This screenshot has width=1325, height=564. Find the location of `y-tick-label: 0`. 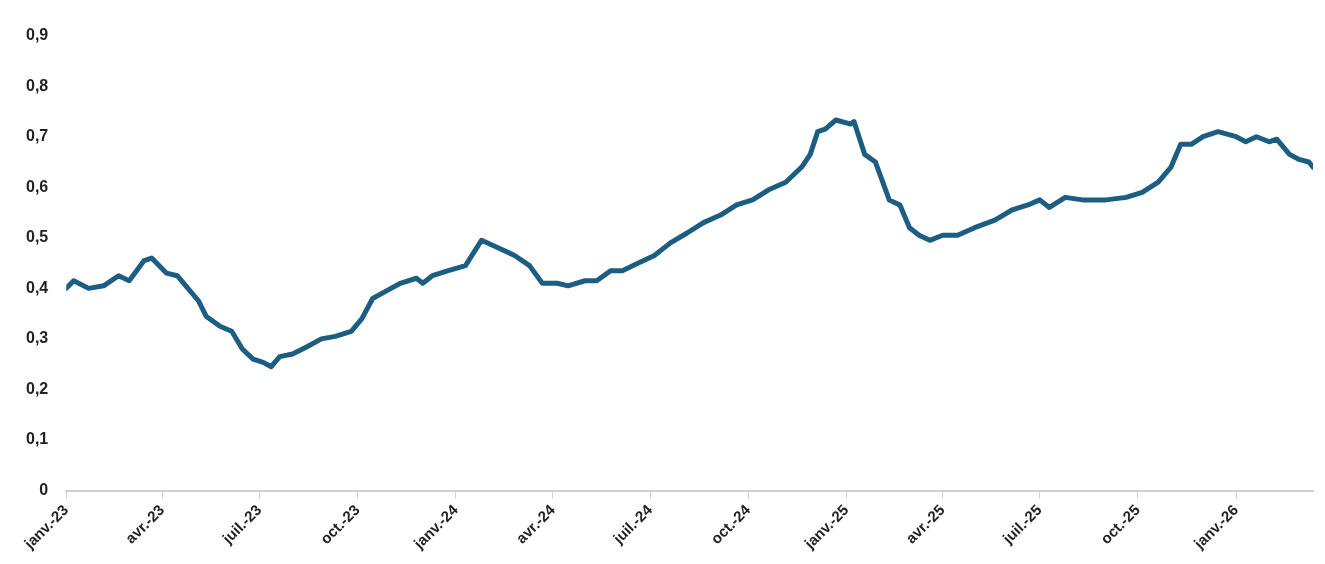

y-tick-label: 0 is located at coordinates (44, 489).